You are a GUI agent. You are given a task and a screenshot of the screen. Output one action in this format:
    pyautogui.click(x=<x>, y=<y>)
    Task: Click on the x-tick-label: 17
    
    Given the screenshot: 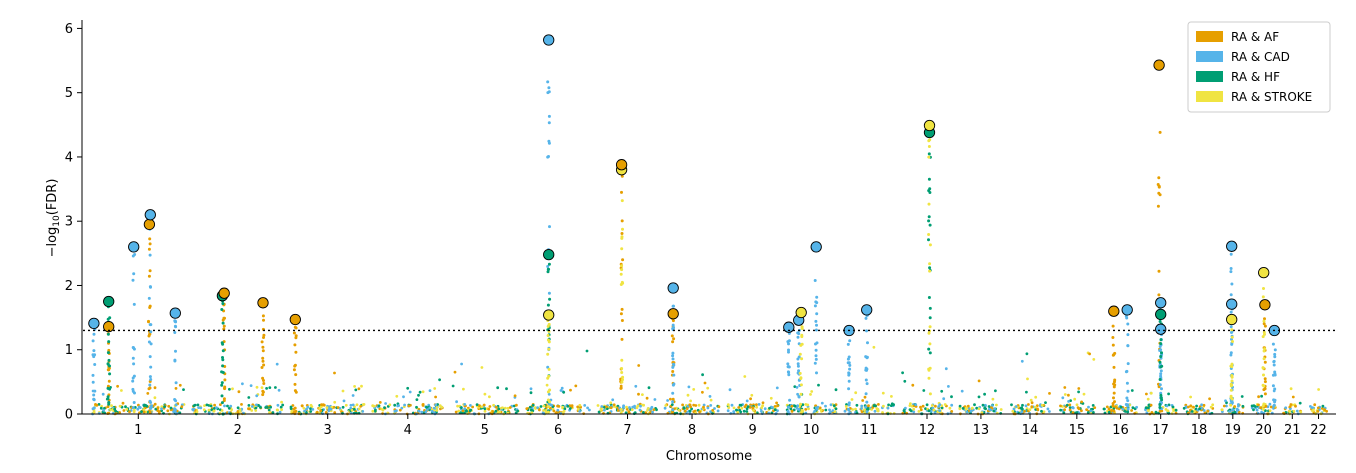 What is the action you would take?
    pyautogui.click(x=1160, y=430)
    